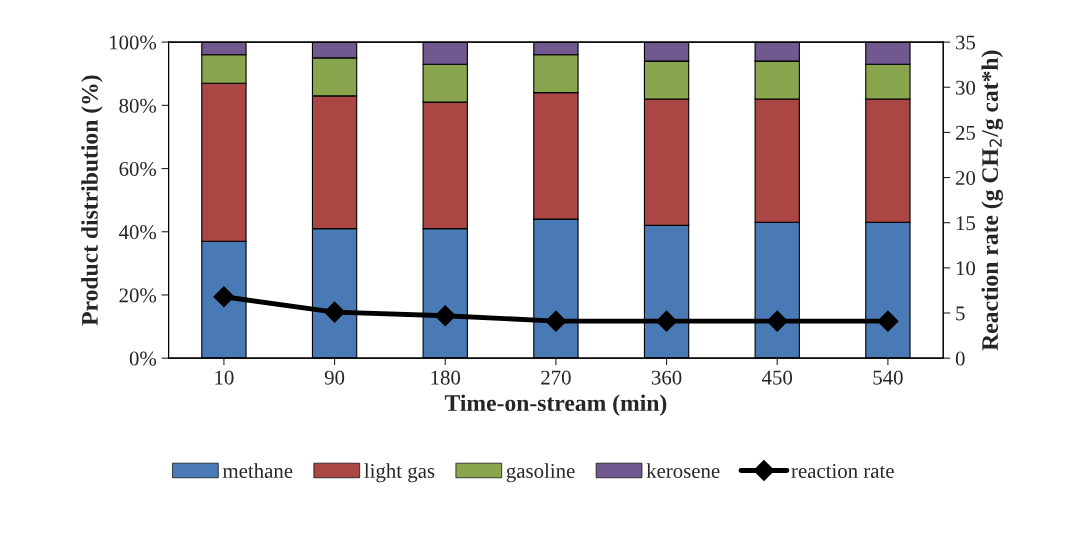 The image size is (1067, 533). What do you see at coordinates (966, 223) in the screenshot?
I see `y2-tick-label: 15` at bounding box center [966, 223].